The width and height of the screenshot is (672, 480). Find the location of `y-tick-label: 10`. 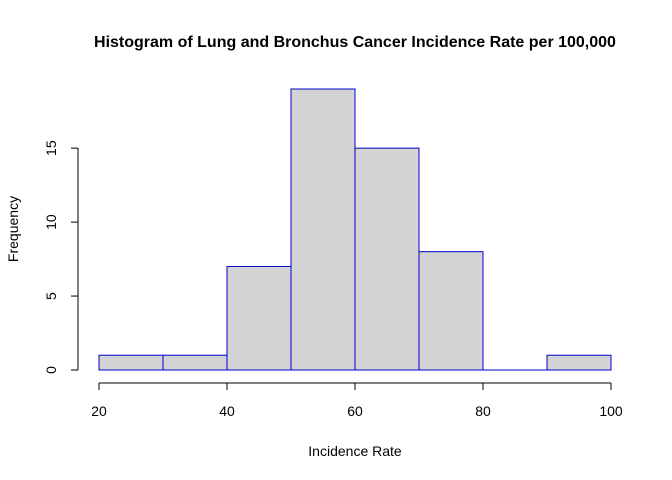

y-tick-label: 10 is located at coordinates (51, 222).